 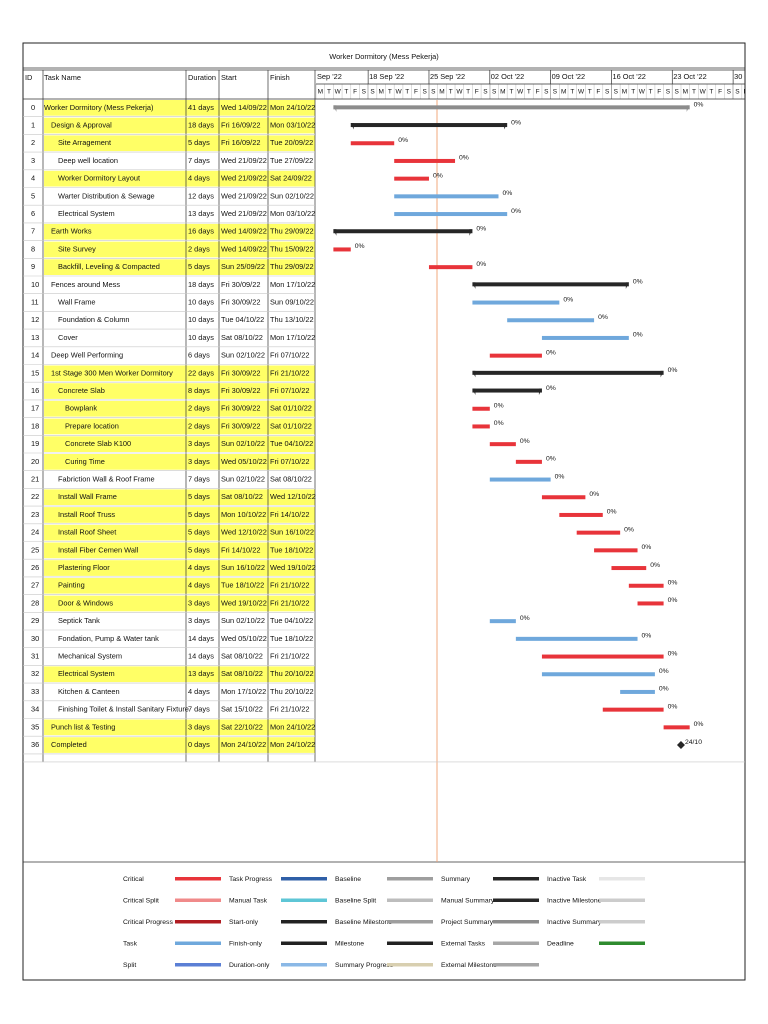 What do you see at coordinates (201, 213) in the screenshot?
I see `task-duration: 13 days` at bounding box center [201, 213].